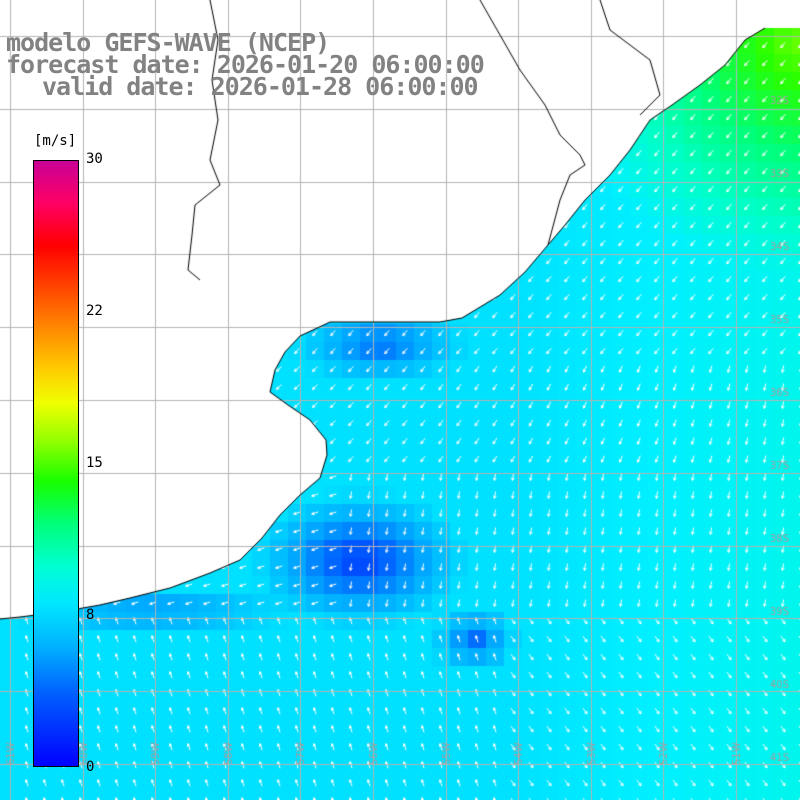  Describe the element at coordinates (94, 159) in the screenshot. I see `colorbar-tick-30: 30` at that location.